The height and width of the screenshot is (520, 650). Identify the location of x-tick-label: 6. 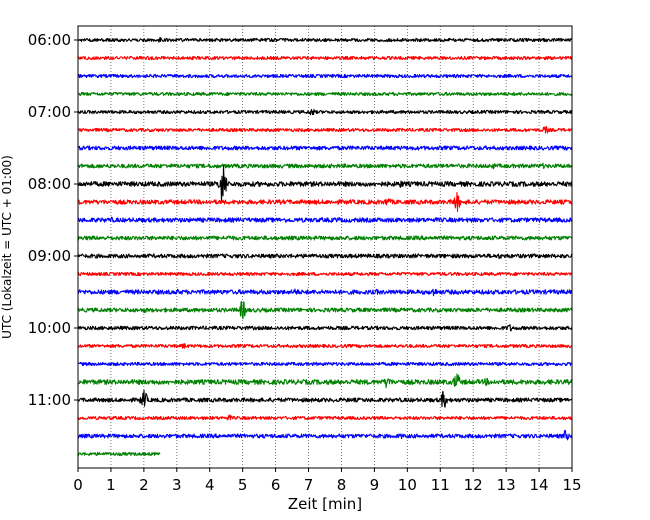
(276, 485).